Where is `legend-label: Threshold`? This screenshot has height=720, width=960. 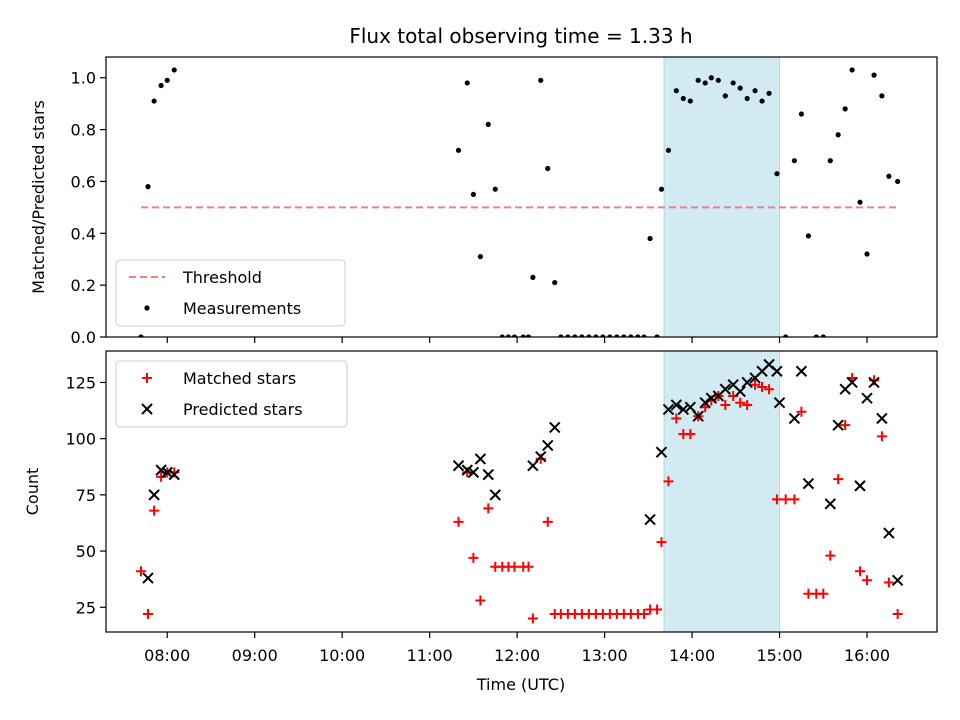 legend-label: Threshold is located at coordinates (222, 277).